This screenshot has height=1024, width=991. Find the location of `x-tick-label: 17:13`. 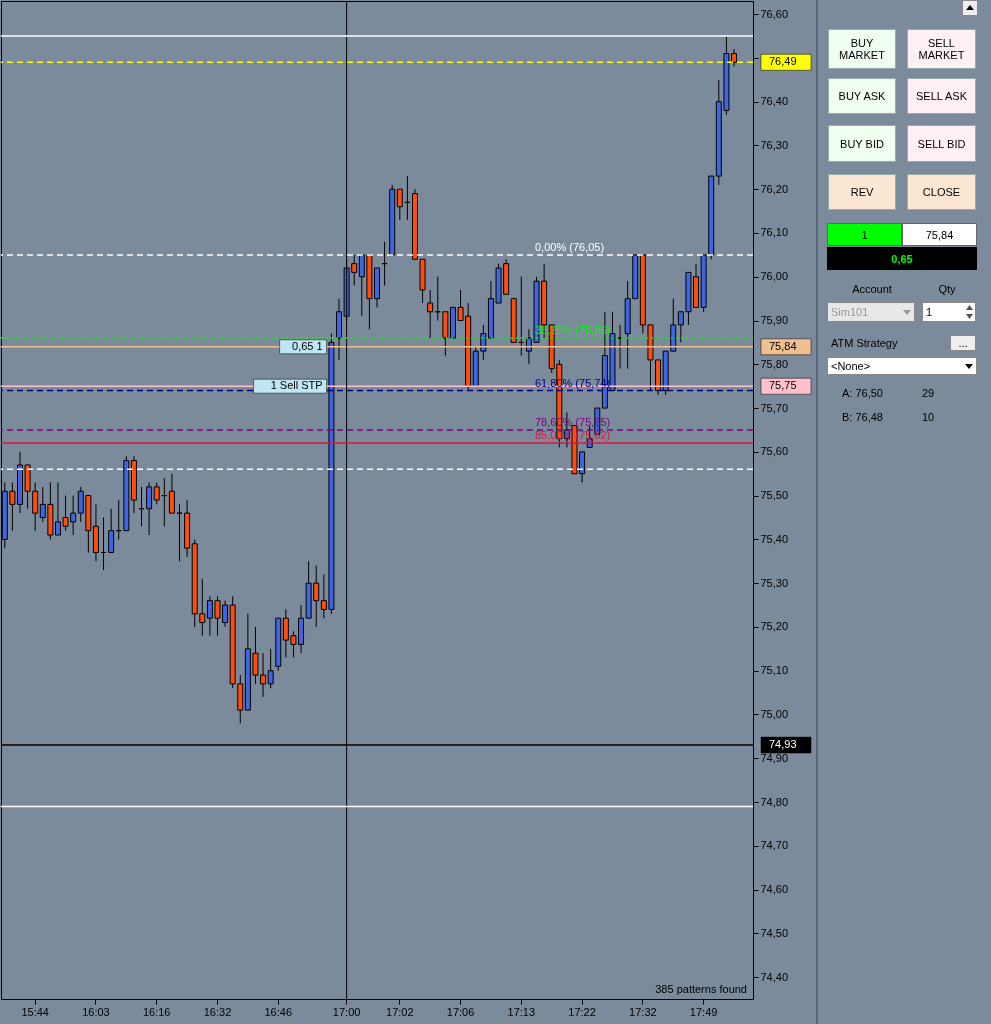

x-tick-label: 17:13 is located at coordinates (521, 1011).